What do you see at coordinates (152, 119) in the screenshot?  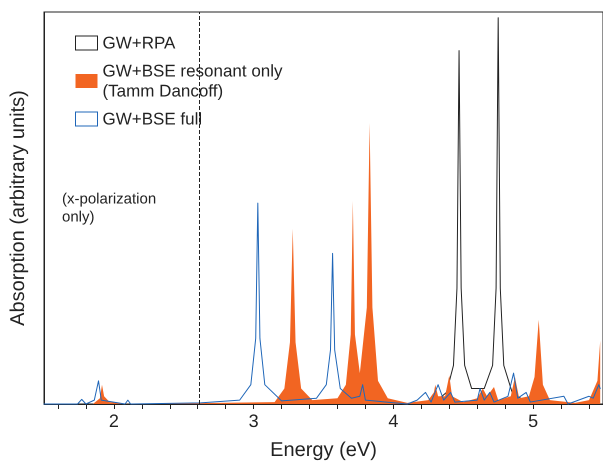 I see `legend-label: GW+BSE full` at bounding box center [152, 119].